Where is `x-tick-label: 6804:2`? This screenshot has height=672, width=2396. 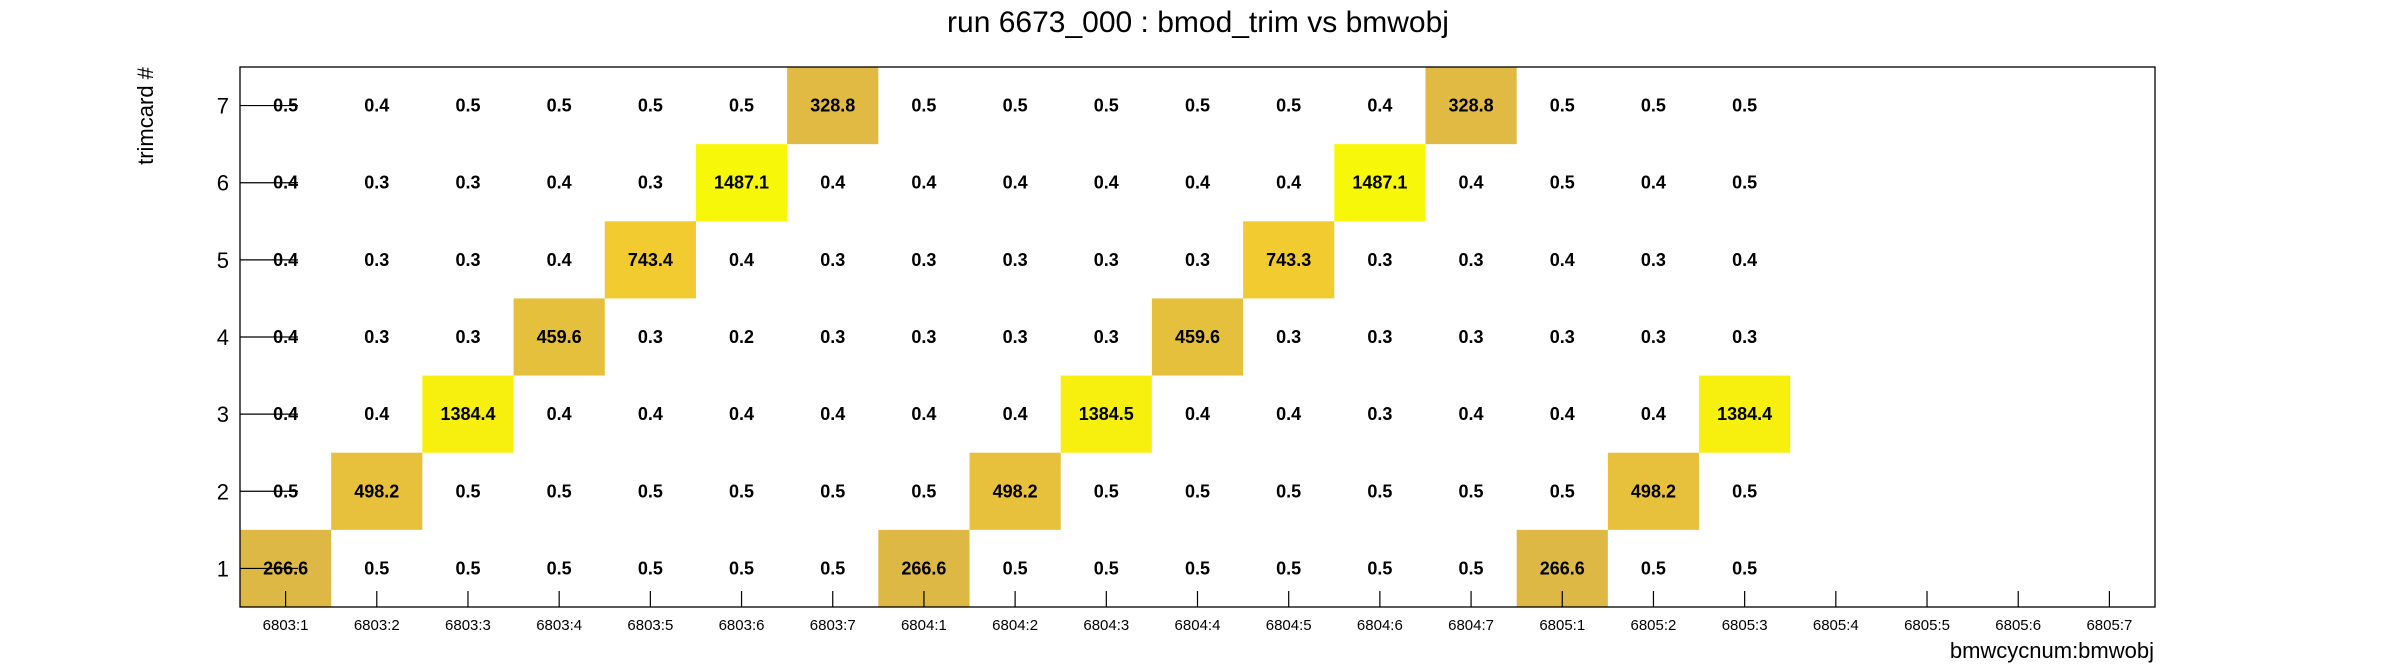 x-tick-label: 6804:2 is located at coordinates (1015, 625).